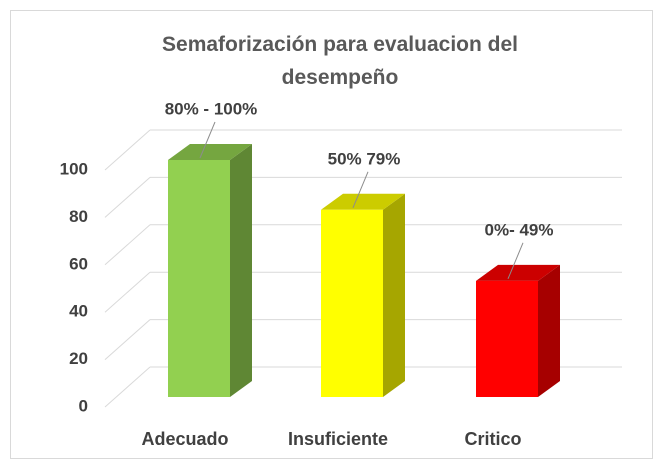 The image size is (663, 469). Describe the element at coordinates (78, 216) in the screenshot. I see `y-tick-label: 80` at that location.